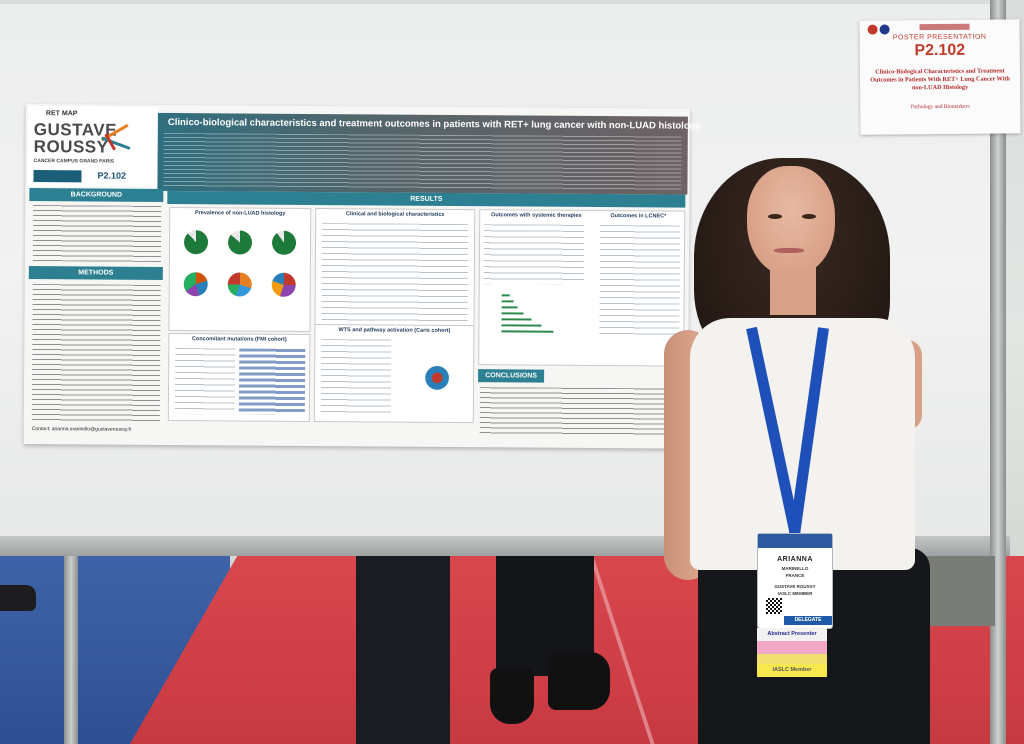 This screenshot has width=1024, height=744. What do you see at coordinates (97, 233) in the screenshot?
I see `background-text` at bounding box center [97, 233].